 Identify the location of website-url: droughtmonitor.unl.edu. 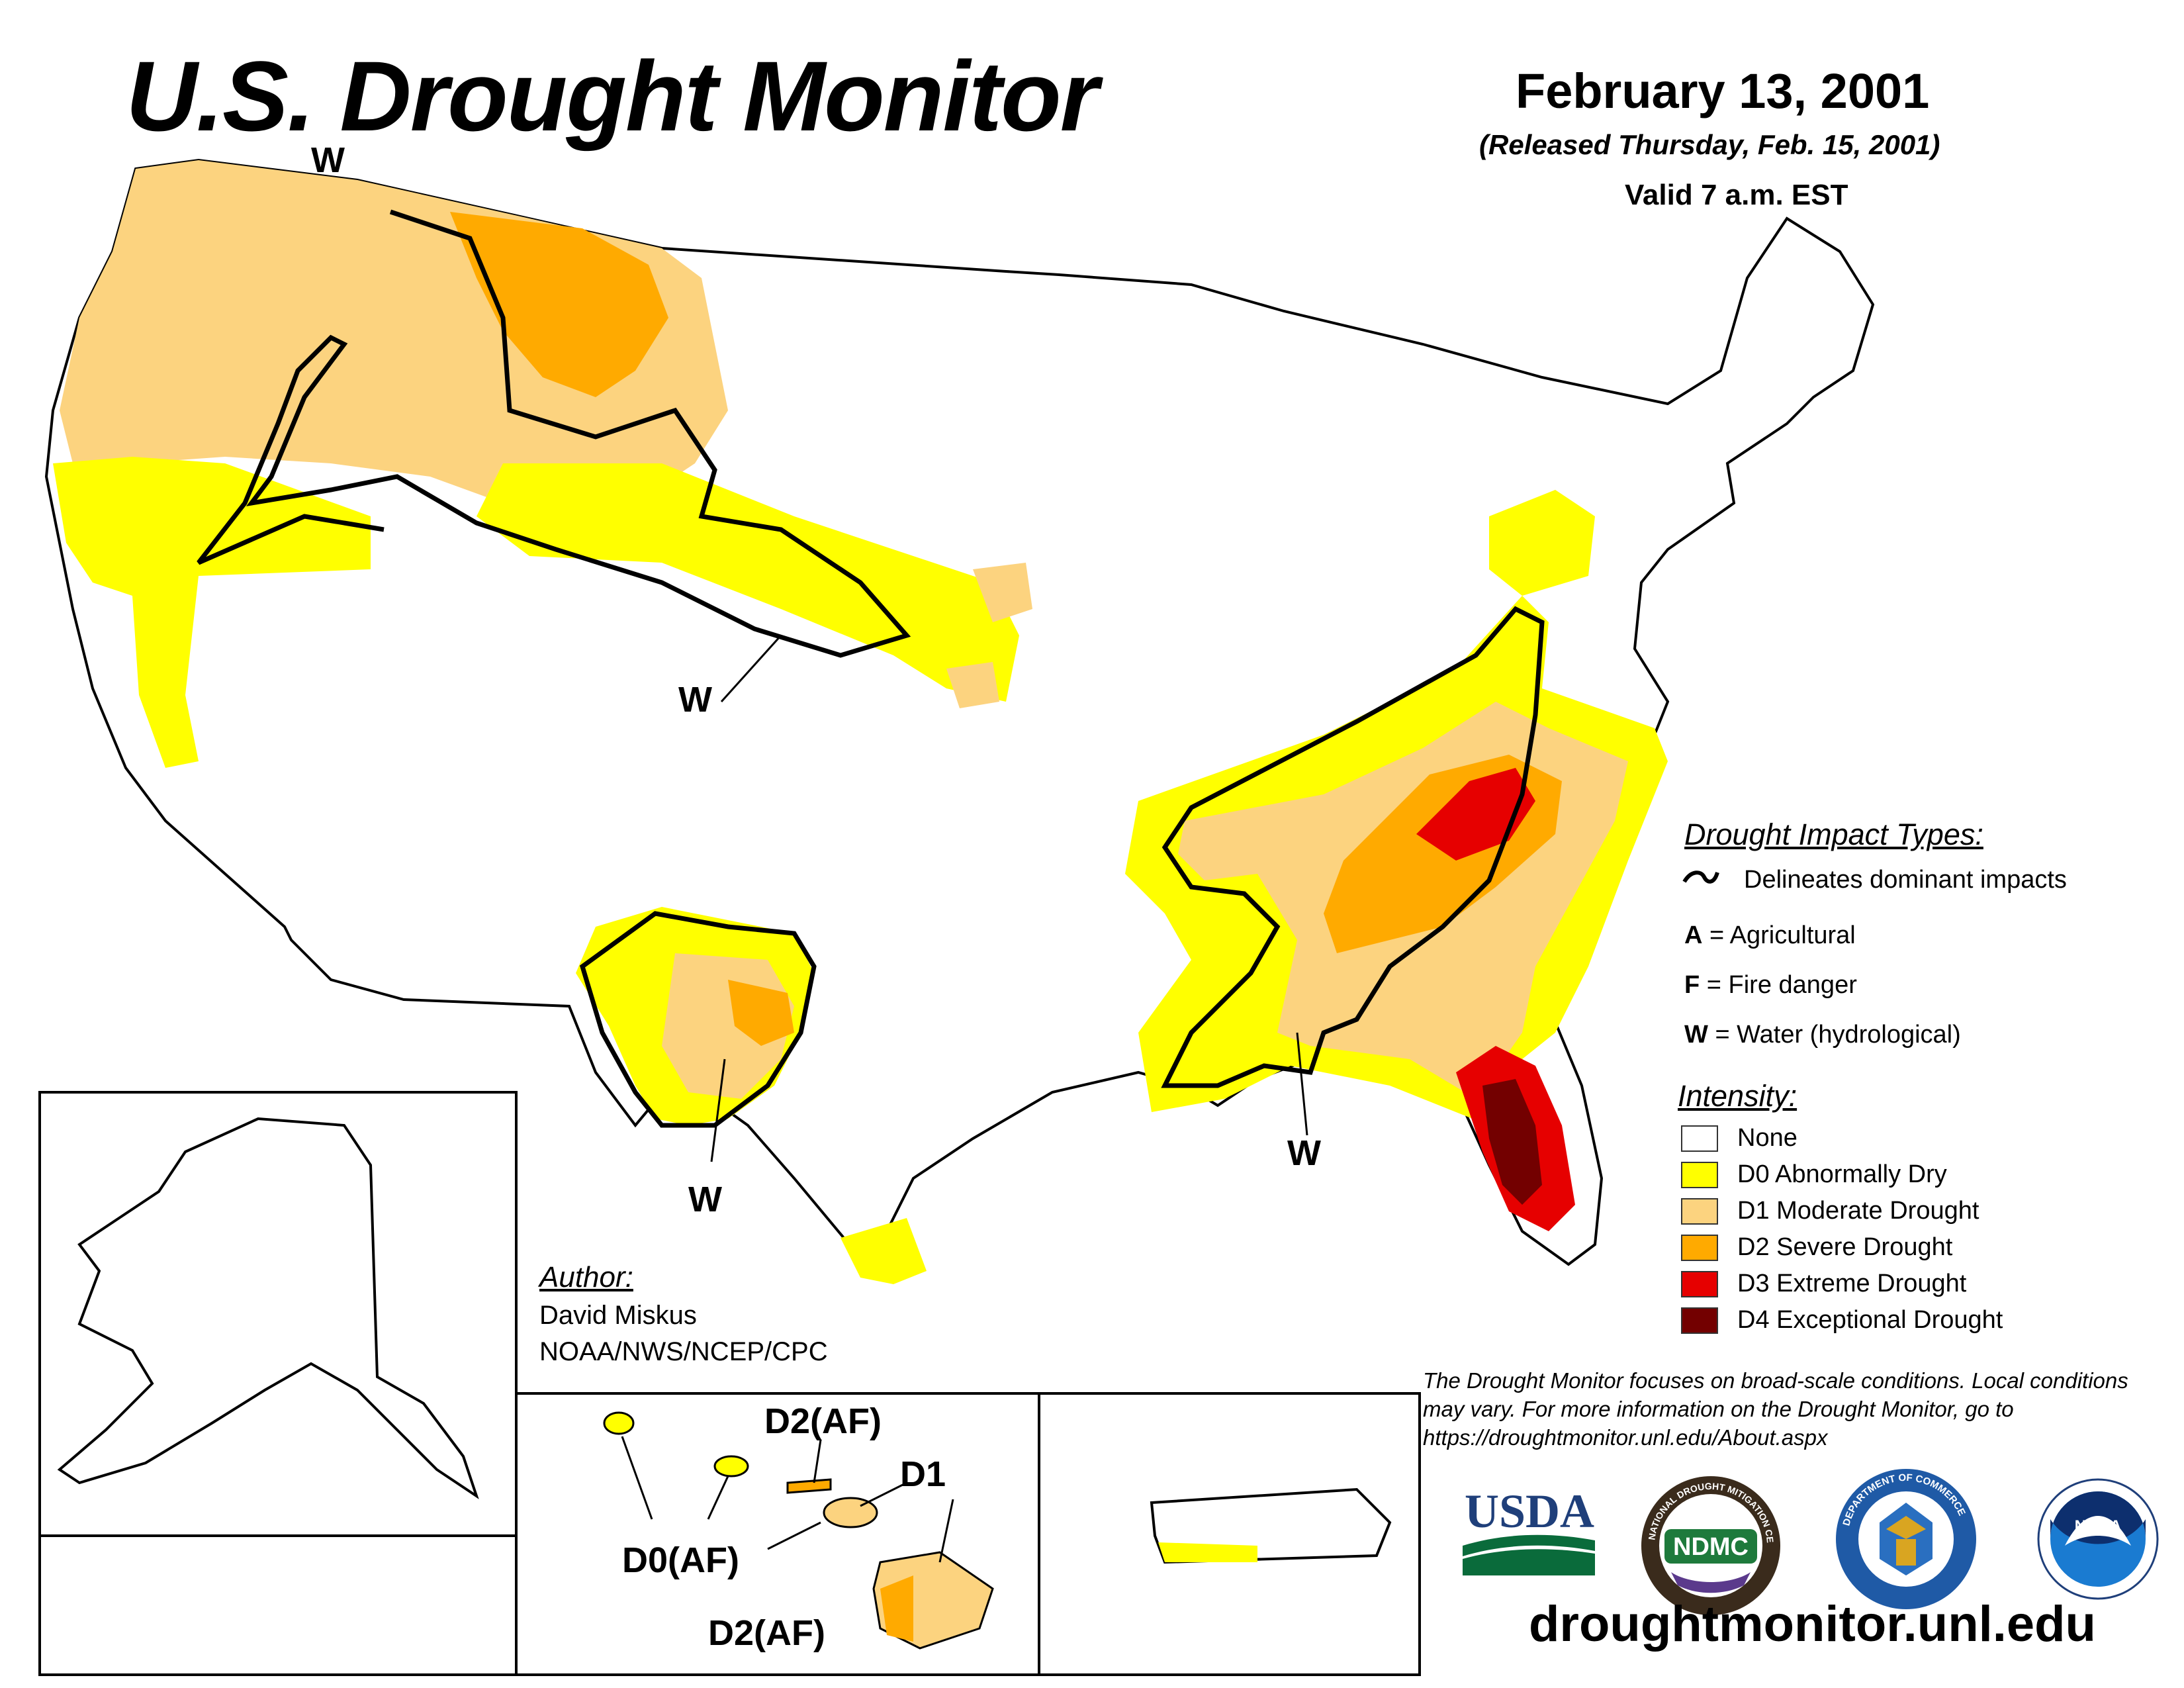
(1812, 1624).